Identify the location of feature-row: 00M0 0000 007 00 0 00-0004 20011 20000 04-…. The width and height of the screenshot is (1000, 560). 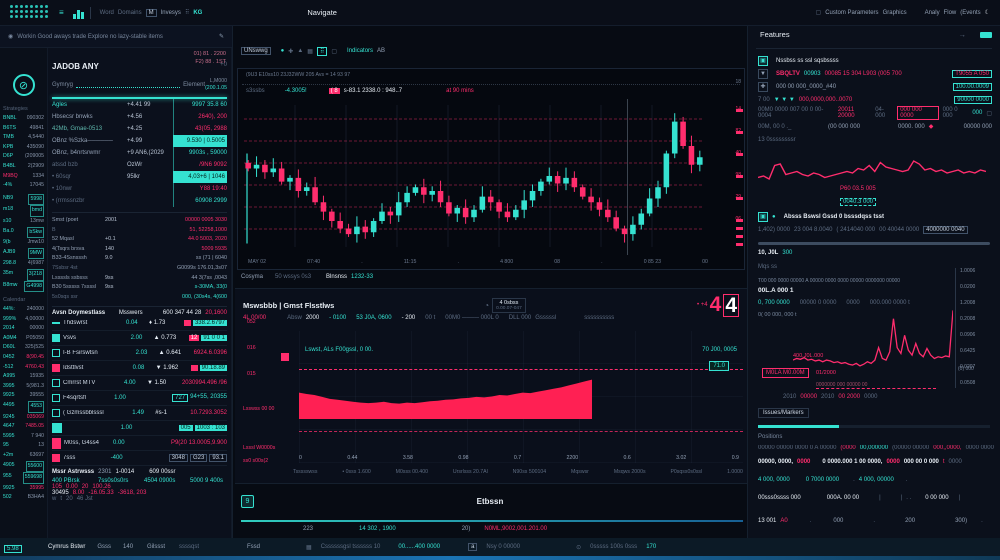
(875, 113).